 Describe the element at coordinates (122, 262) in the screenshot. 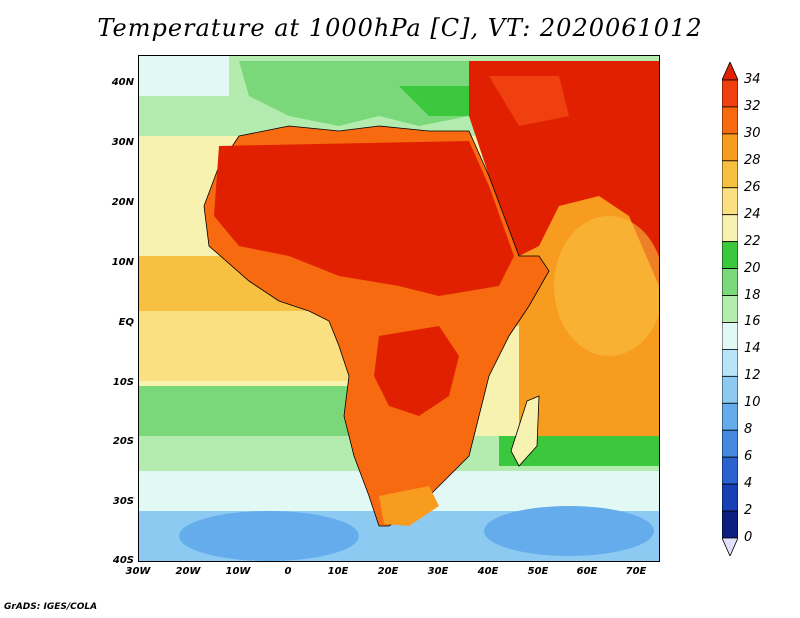

I see `lat-label-10n: 10N` at that location.